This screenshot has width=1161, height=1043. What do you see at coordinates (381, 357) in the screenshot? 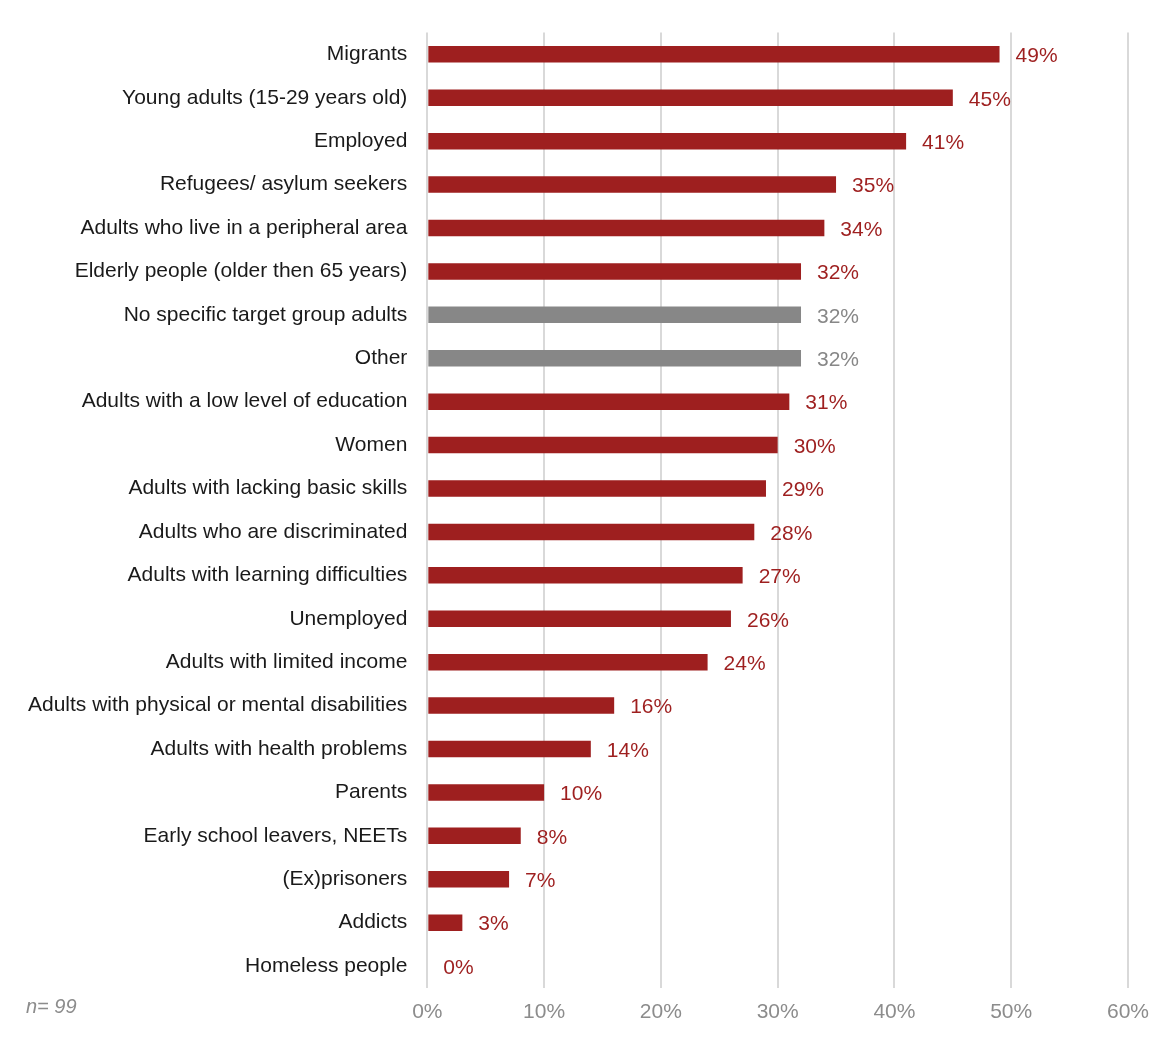
I see `y-tick-label: Other` at bounding box center [381, 357].